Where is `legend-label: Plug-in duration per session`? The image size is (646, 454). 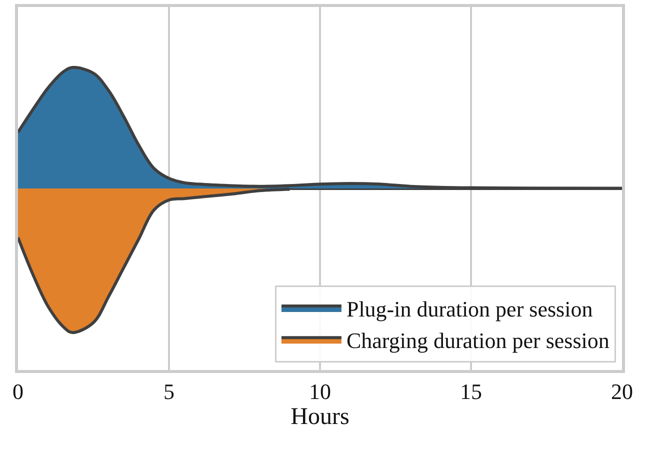
legend-label: Plug-in duration per session is located at coordinates (469, 309).